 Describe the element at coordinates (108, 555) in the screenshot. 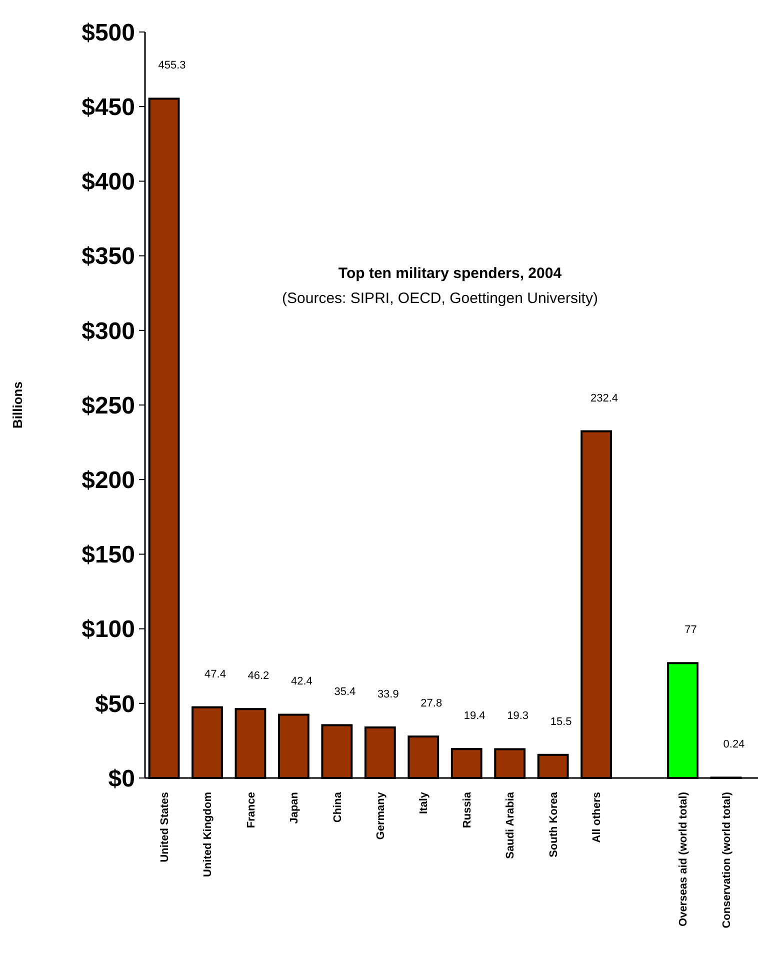

I see `y-tick-label: $150` at that location.